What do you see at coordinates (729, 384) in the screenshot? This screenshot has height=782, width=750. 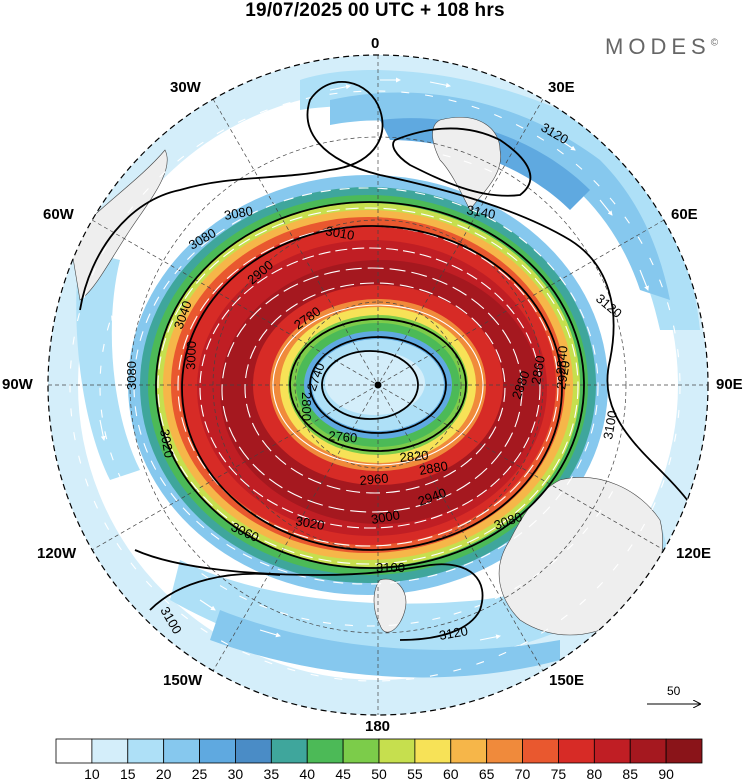 I see `lon-label-90e: 90E` at bounding box center [729, 384].